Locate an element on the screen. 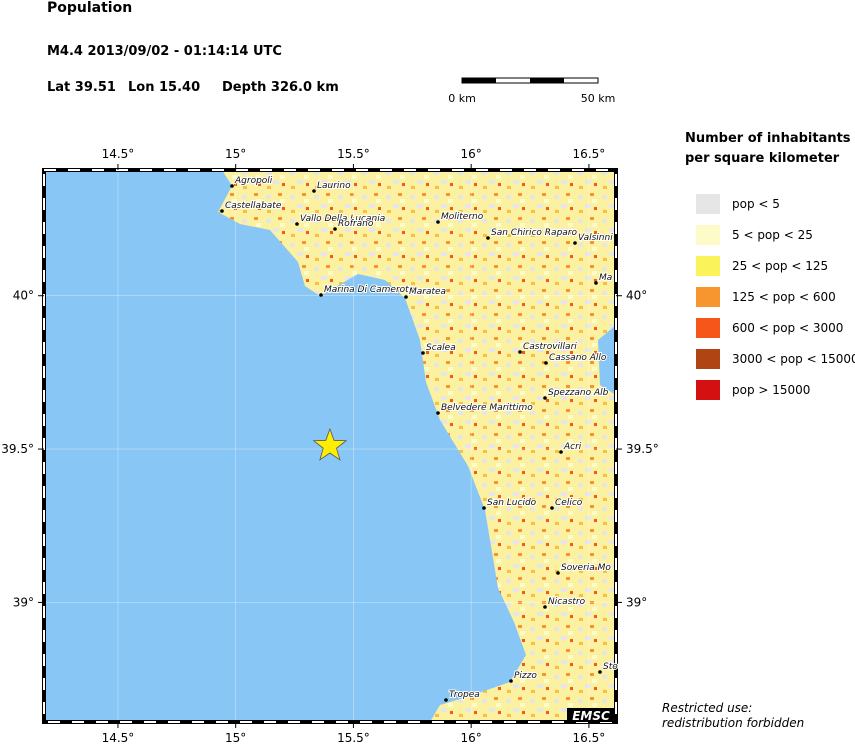 Image resolution: width=855 pixels, height=749 pixels. city-label: Marina Di Camerota is located at coordinates (369, 290).